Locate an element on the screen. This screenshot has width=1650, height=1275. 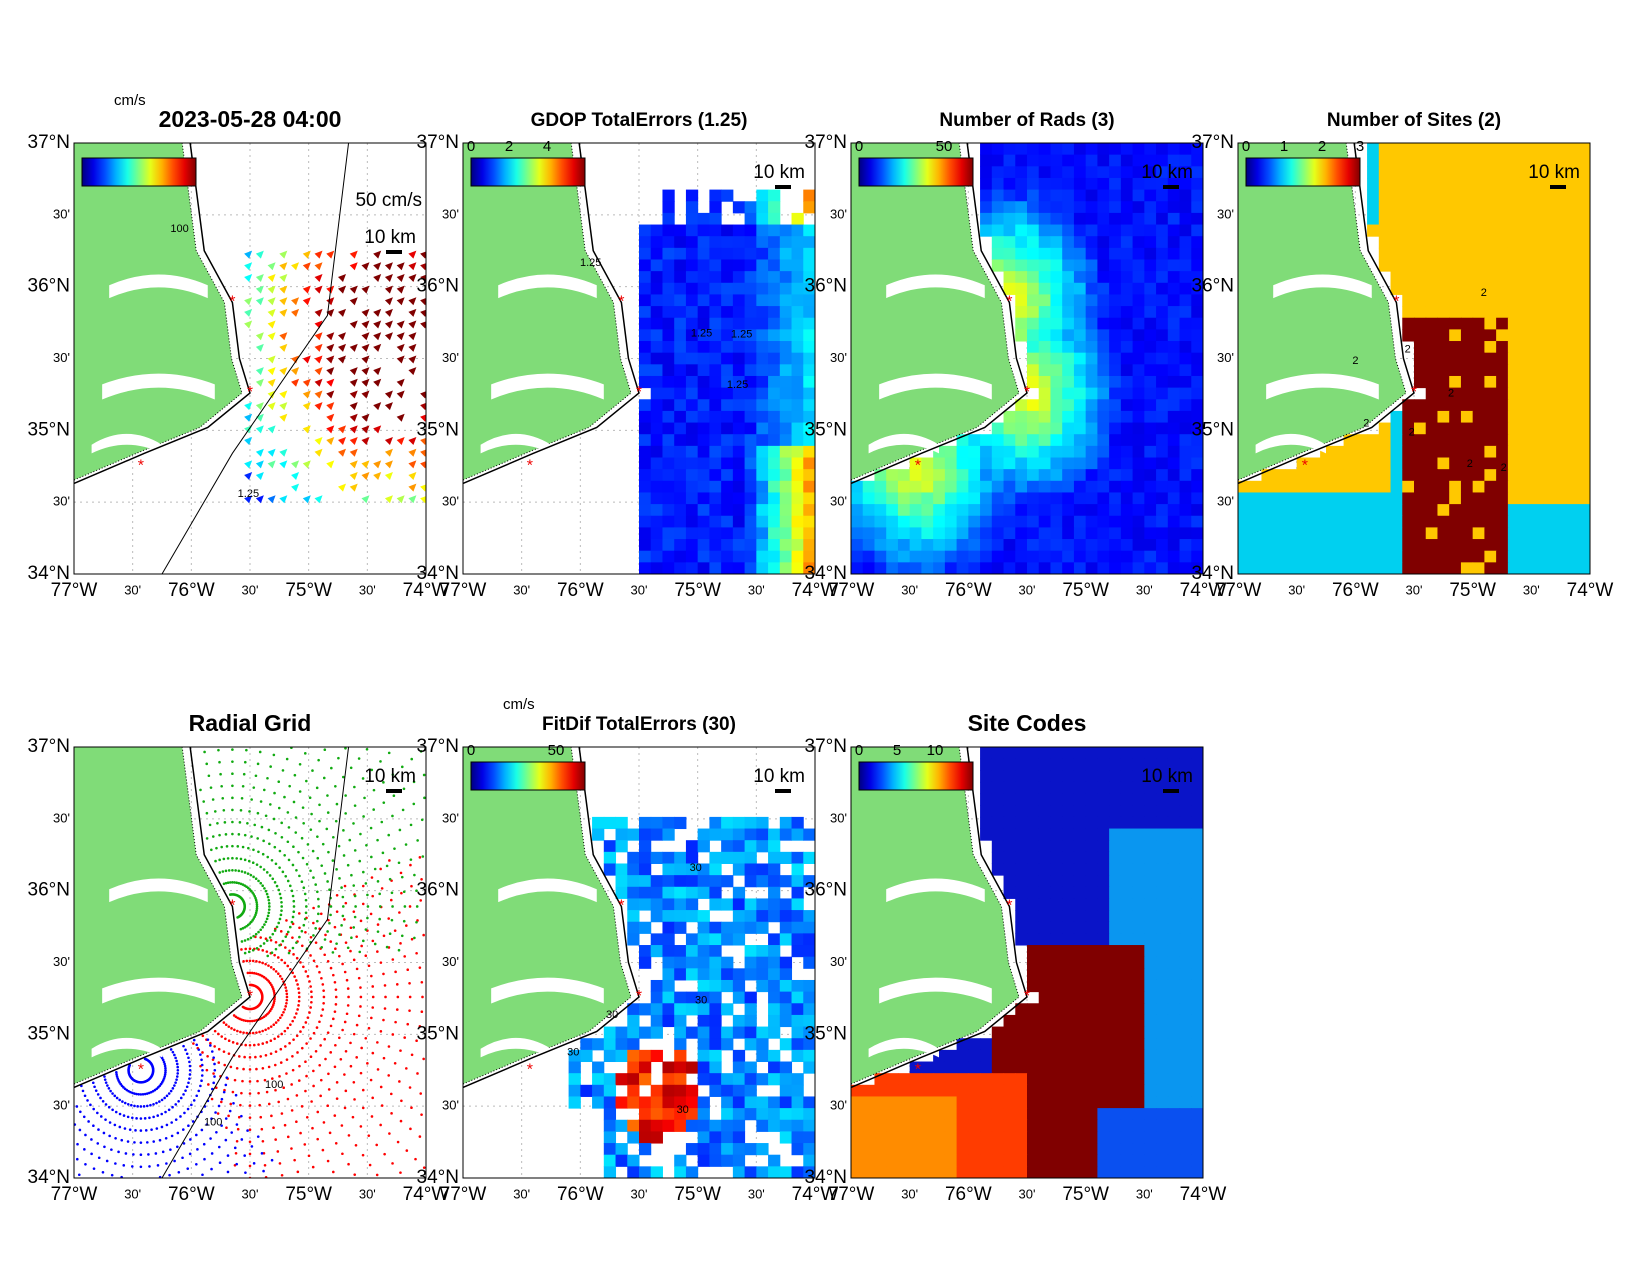
sound is located at coordinates (126, 443).